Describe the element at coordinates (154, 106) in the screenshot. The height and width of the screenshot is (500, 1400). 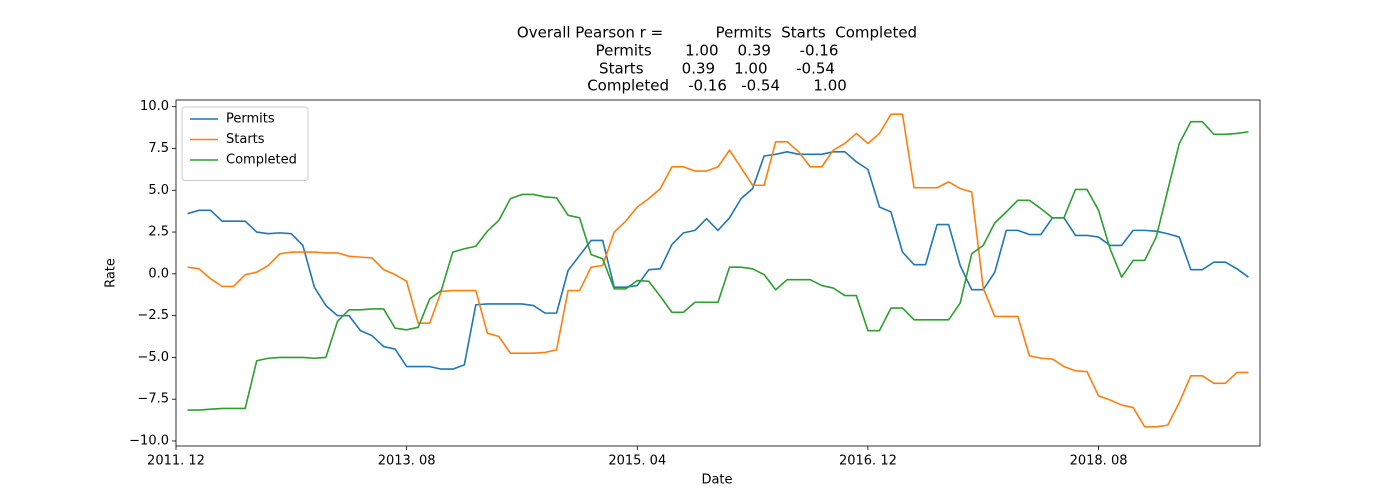
I see `y-tick-label: 10.0` at that location.